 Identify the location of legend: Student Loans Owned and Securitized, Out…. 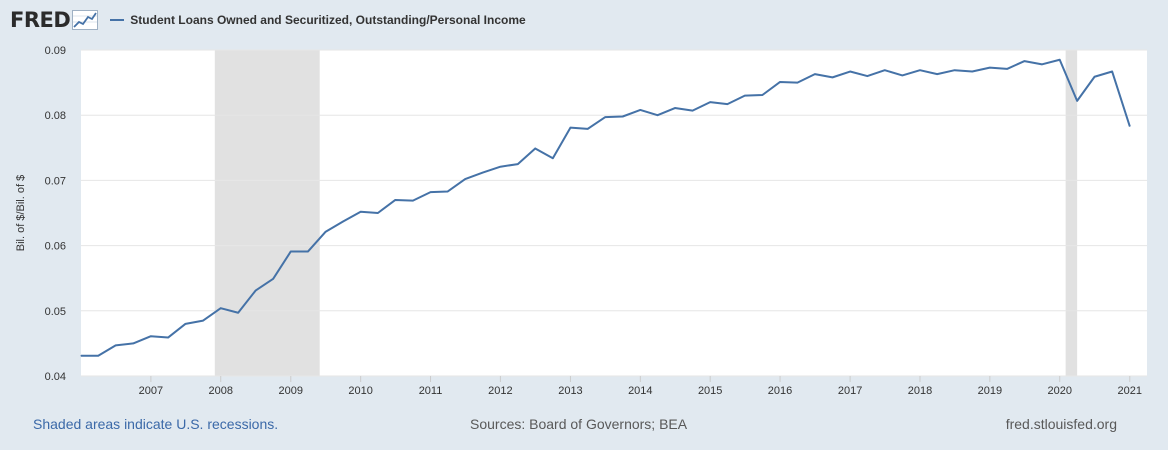
(318, 20).